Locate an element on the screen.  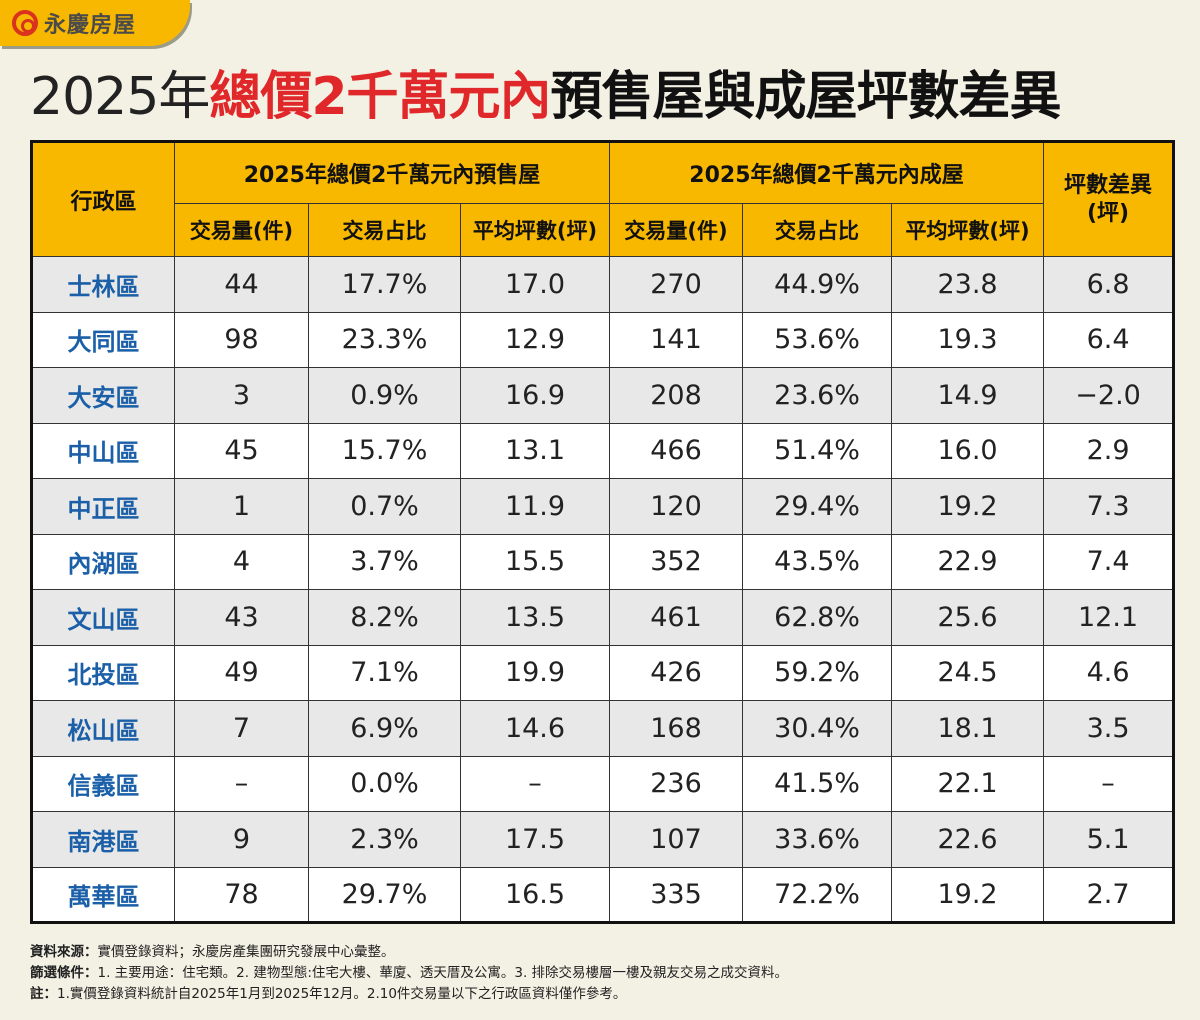
logo-icon is located at coordinates (25, 23).